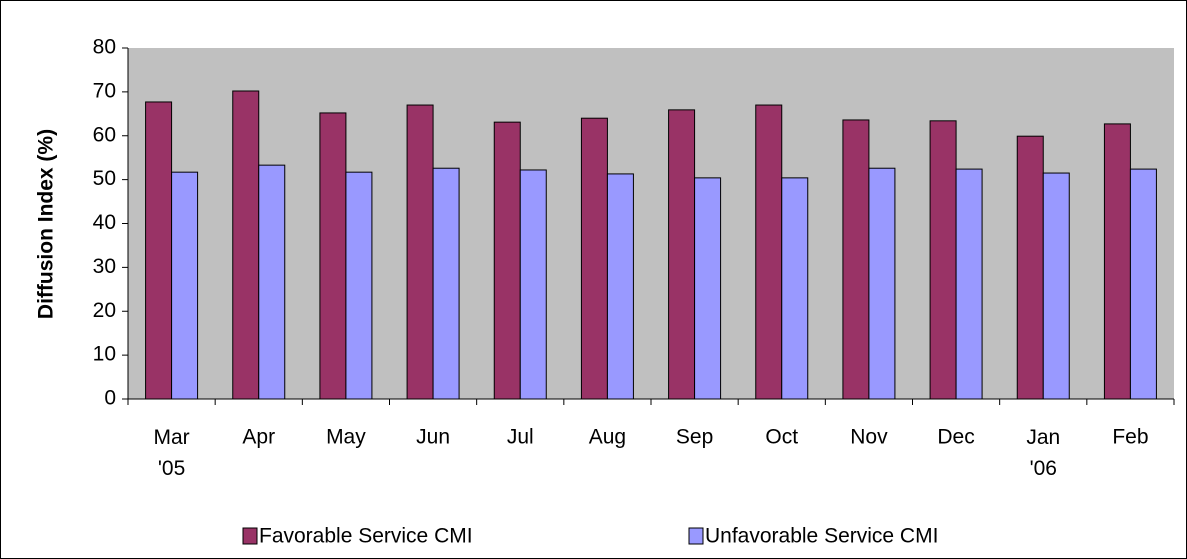 The height and width of the screenshot is (559, 1187). What do you see at coordinates (694, 437) in the screenshot?
I see `x-tick-label: Sep` at bounding box center [694, 437].